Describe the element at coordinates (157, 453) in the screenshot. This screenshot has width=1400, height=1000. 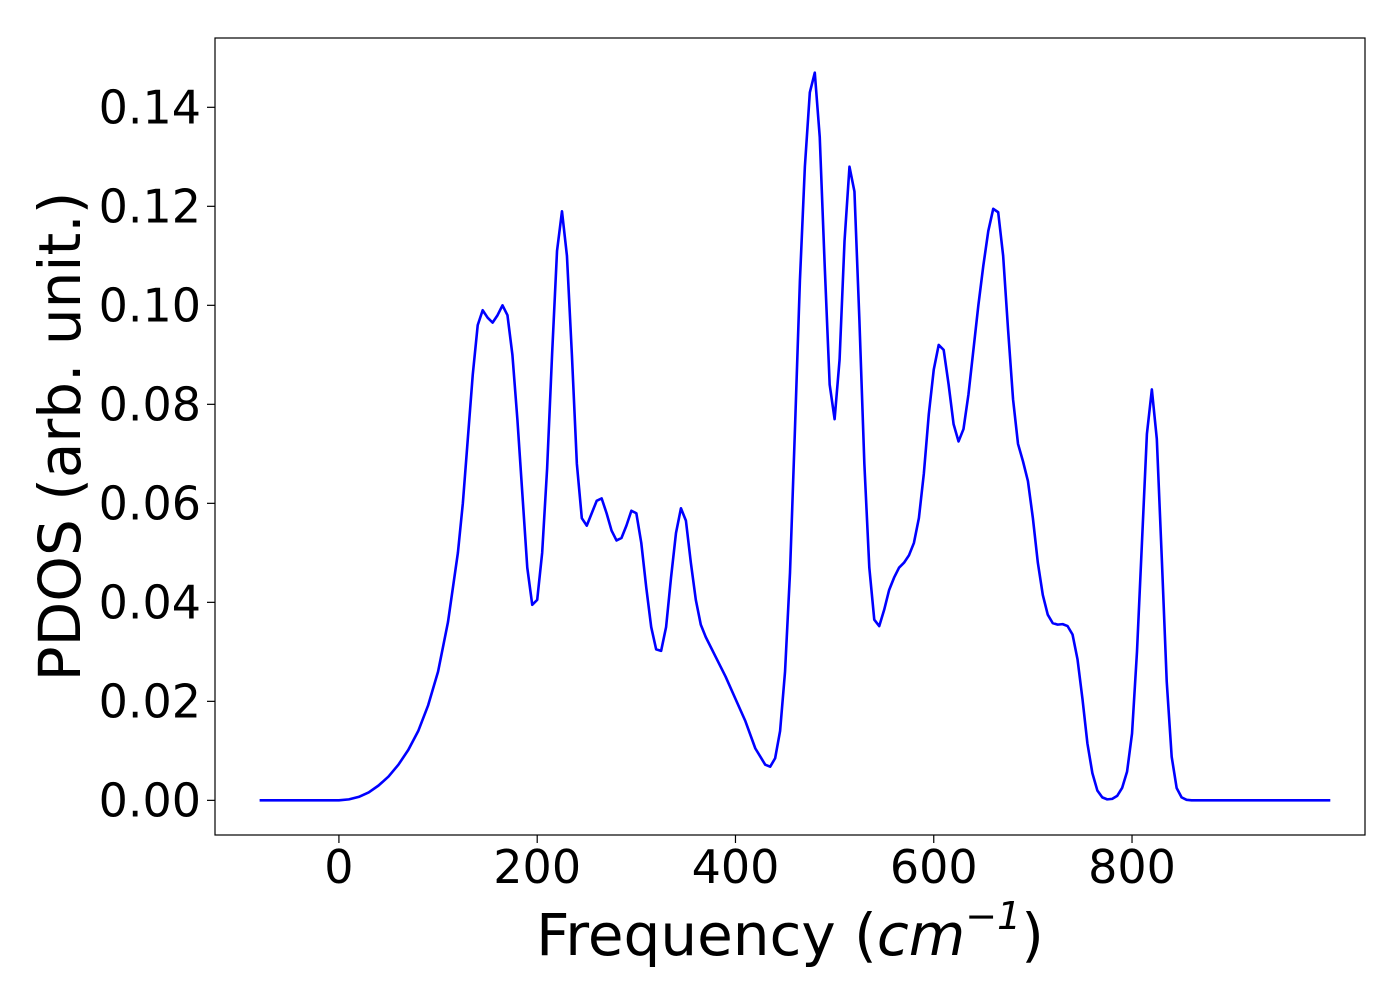
I see `y-axis: 0.00 0.02 0.04 0.06 0.08 0.10 0.12 0.14` at that location.